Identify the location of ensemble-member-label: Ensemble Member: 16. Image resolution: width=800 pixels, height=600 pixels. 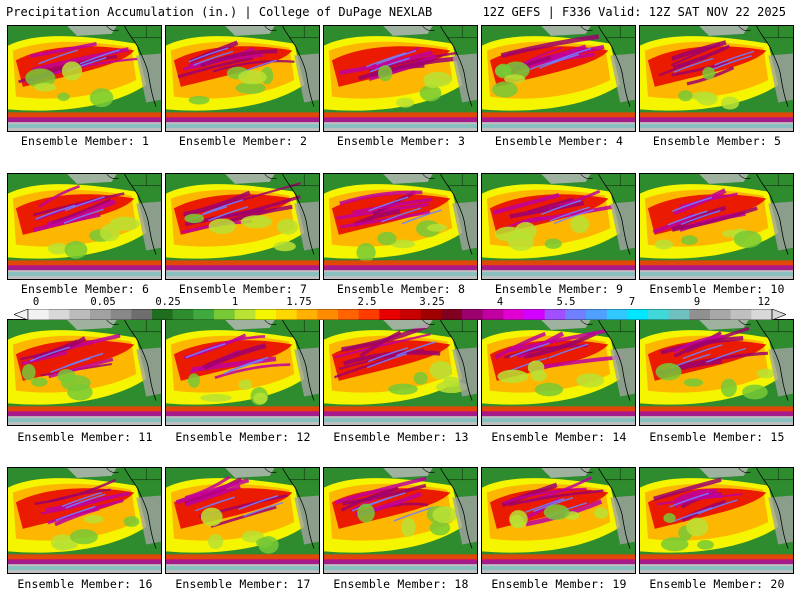
(85, 584).